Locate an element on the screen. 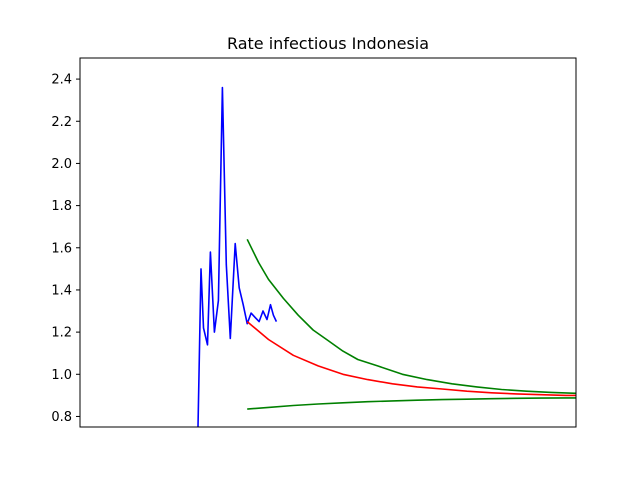  y-tick-label: 1.2 is located at coordinates (61, 333).